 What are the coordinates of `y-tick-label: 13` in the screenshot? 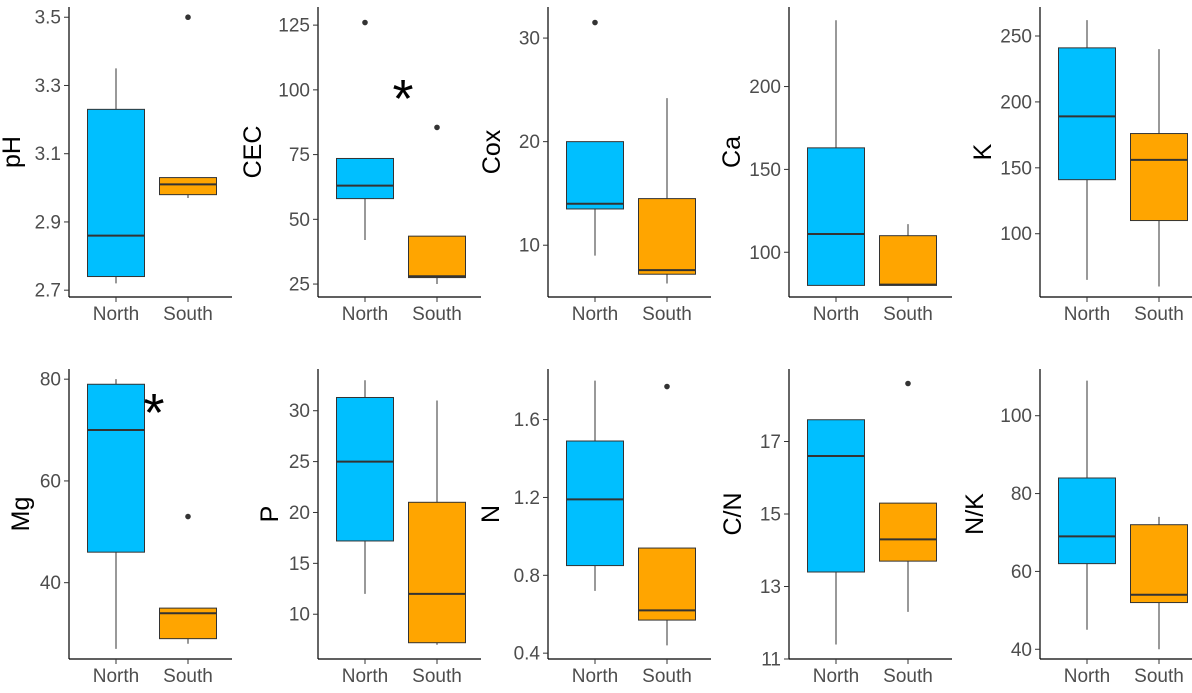 It's located at (770, 587).